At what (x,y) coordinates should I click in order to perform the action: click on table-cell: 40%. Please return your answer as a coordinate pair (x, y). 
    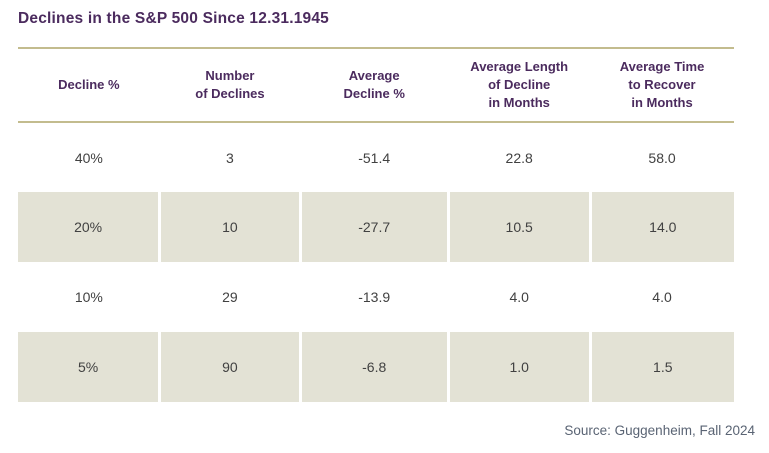
    Looking at the image, I should click on (89, 157).